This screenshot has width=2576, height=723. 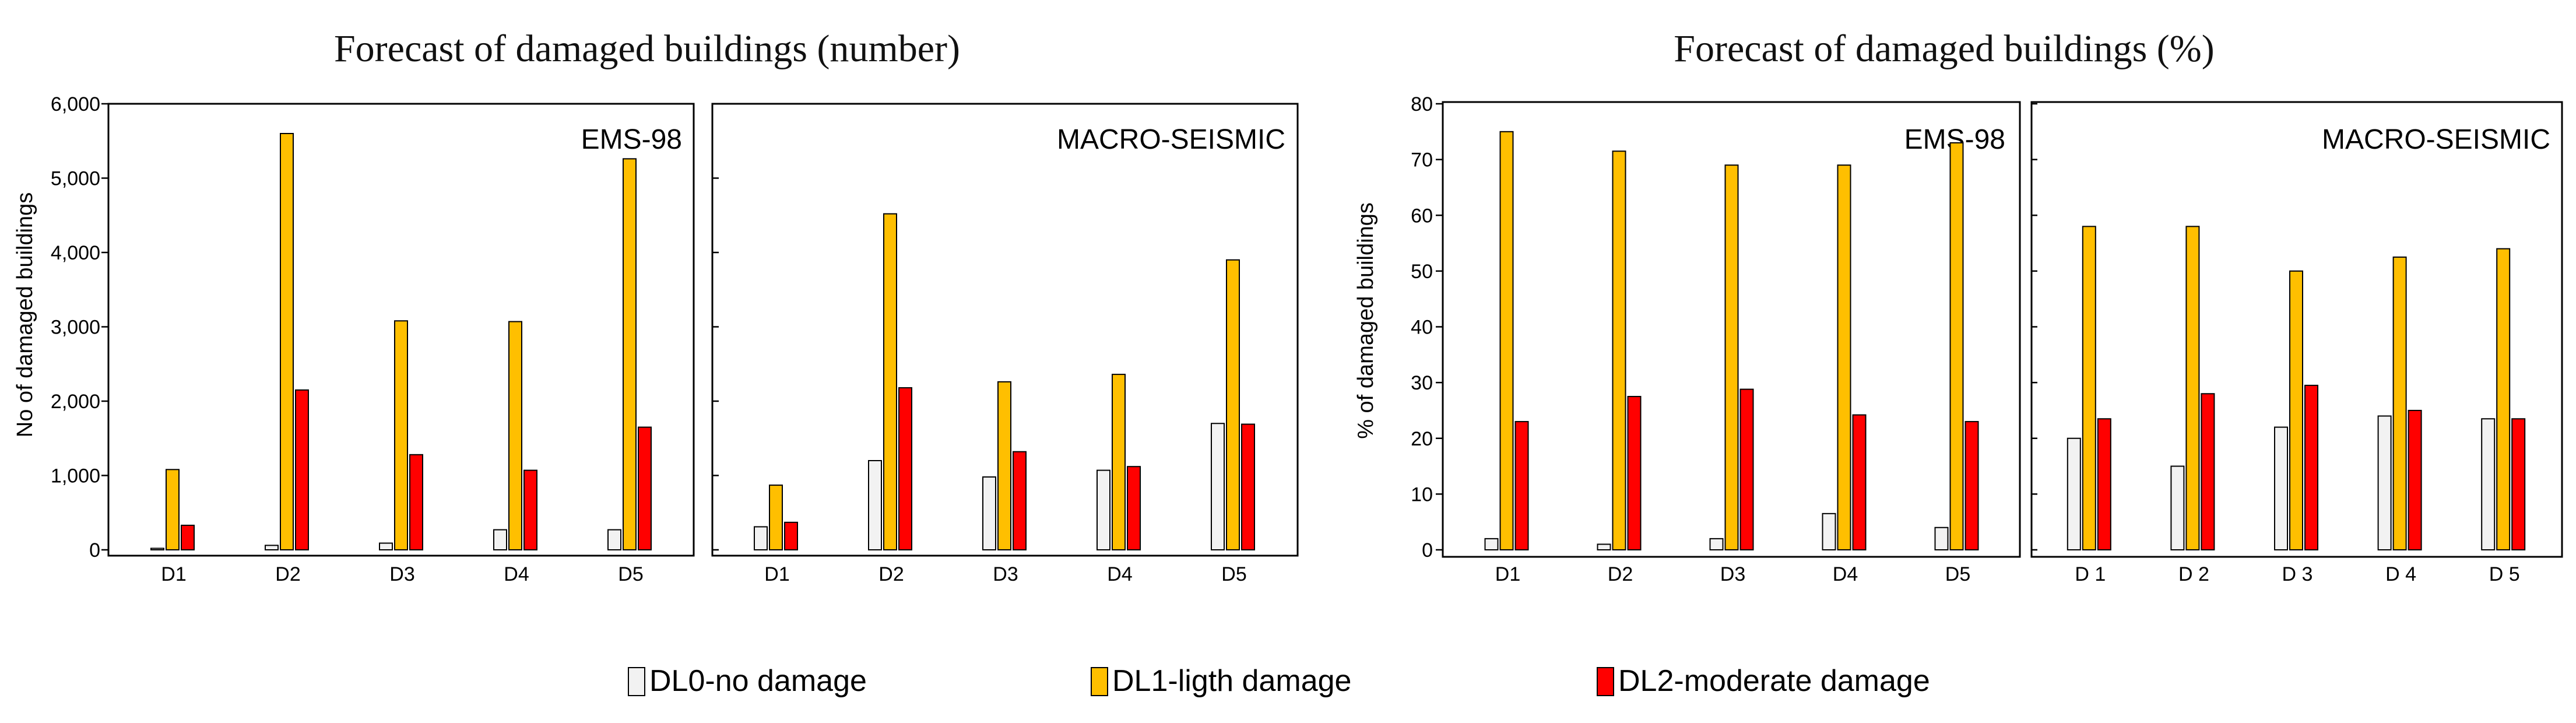 I want to click on y-tick-label: 10, so click(x=1422, y=494).